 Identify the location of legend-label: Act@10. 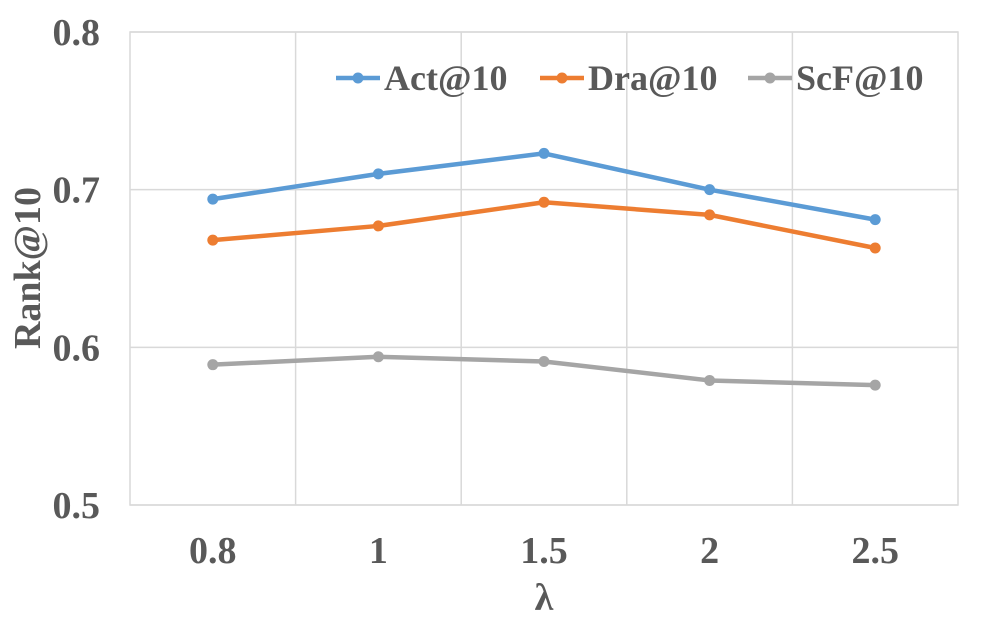
(445, 78).